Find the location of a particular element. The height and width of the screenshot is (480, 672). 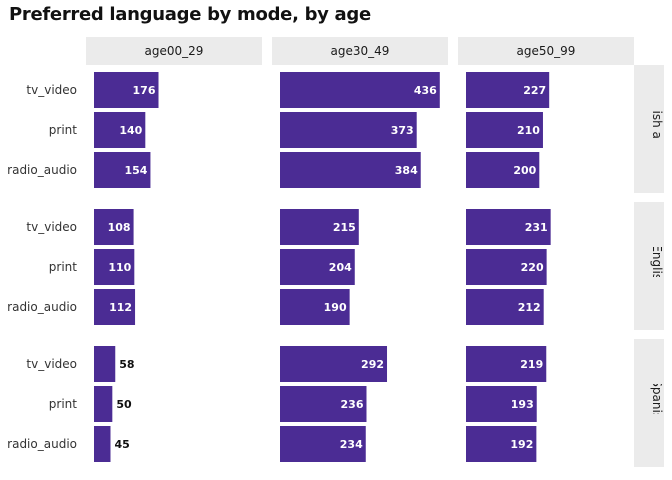

column-strip-label: age50_99 is located at coordinates (546, 51).